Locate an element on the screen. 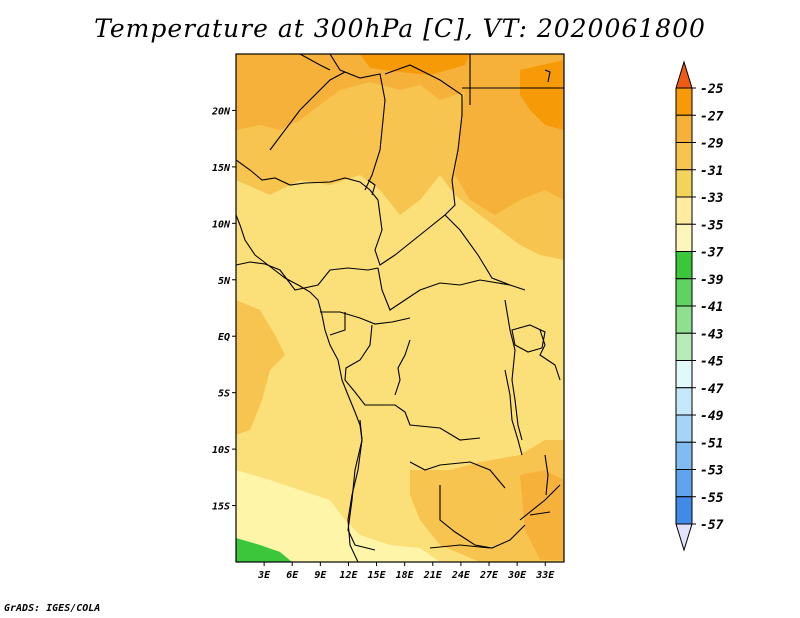  field-band-29-31-southeast is located at coordinates (487, 501).